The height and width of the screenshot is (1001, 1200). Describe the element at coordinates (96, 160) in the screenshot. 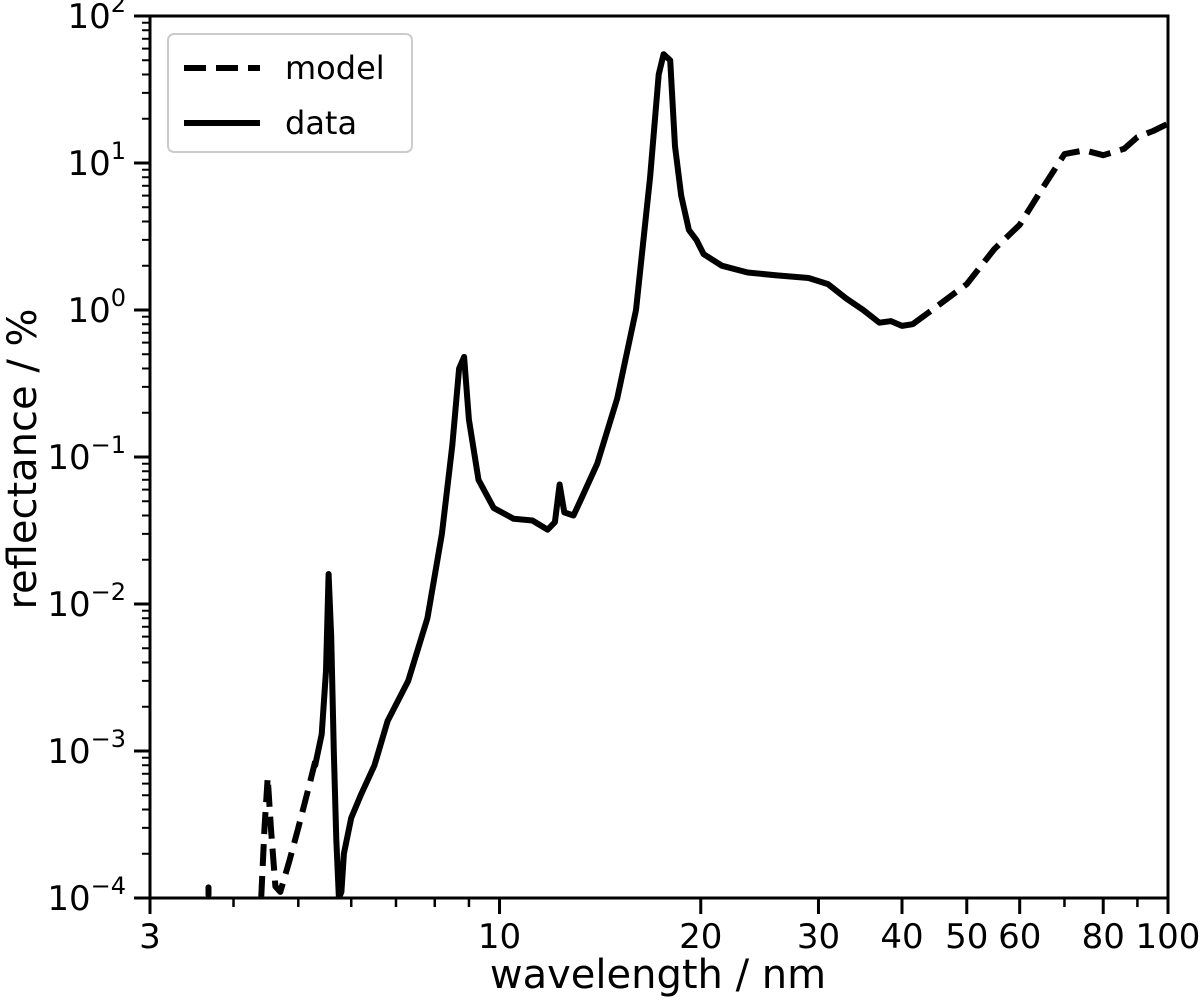

I see `y-tick-label: 10¹` at that location.